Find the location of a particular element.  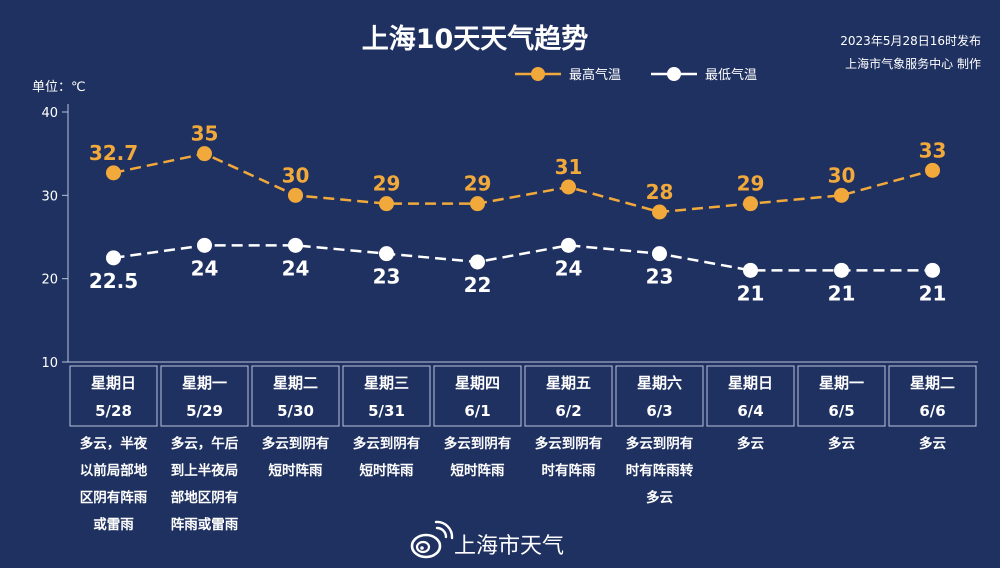

date-label: 6/3 is located at coordinates (659, 411).